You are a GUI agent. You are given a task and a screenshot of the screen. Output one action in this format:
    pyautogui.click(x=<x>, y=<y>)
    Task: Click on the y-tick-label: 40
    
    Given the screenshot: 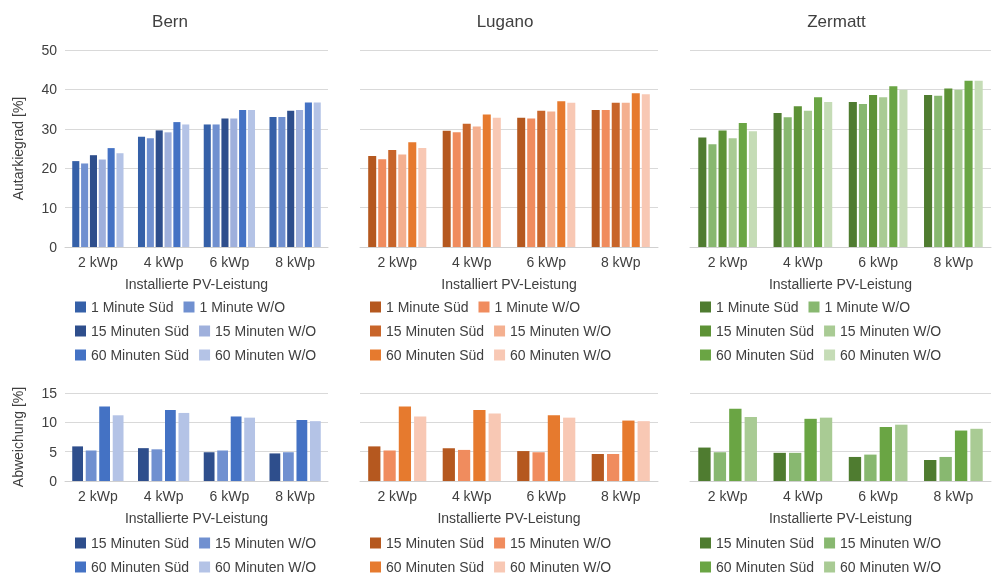 What is the action you would take?
    pyautogui.click(x=49, y=89)
    